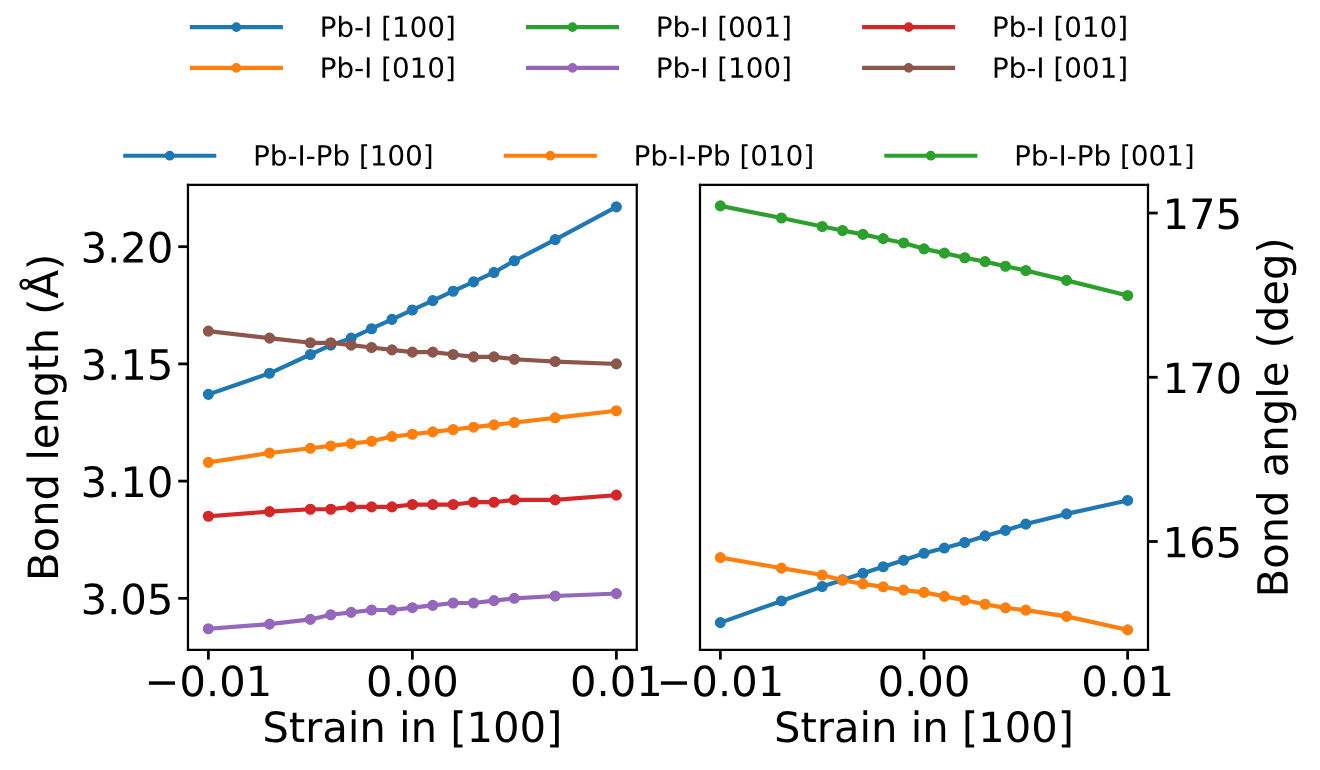 The height and width of the screenshot is (770, 1320). Describe the element at coordinates (127, 247) in the screenshot. I see `y-tick-label: 3.20` at that location.